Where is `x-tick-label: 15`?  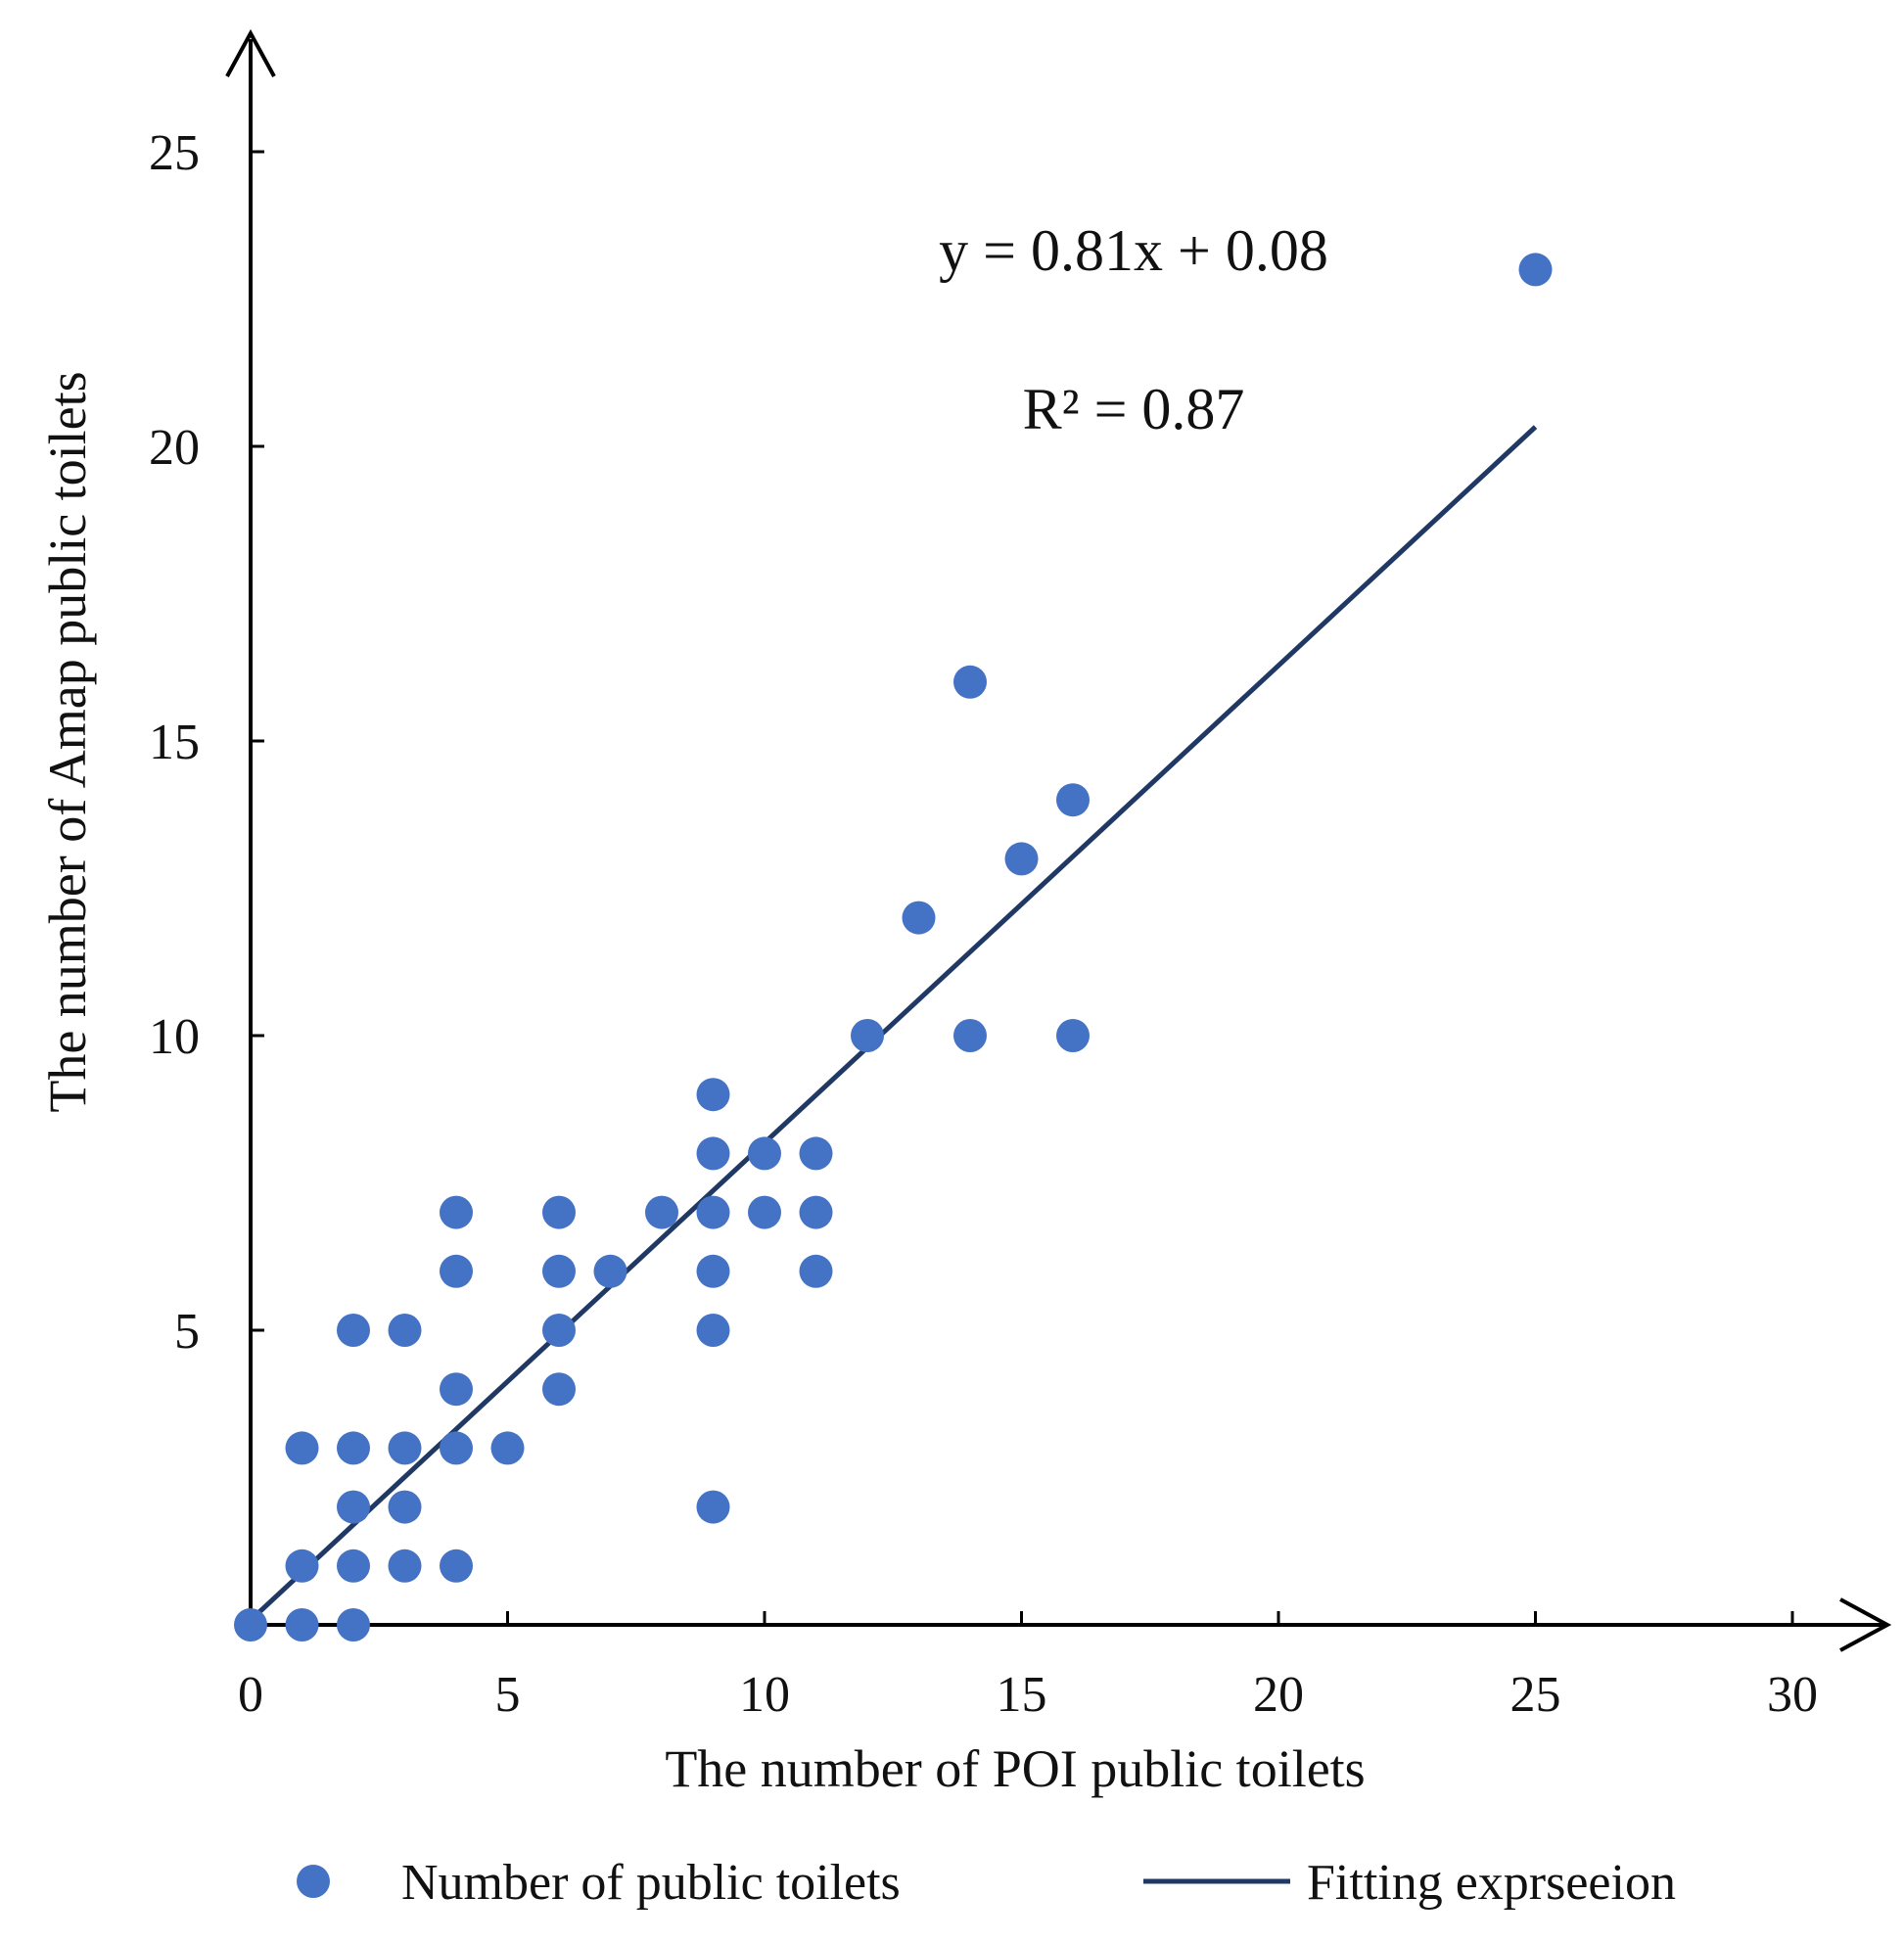 x-tick-label: 15 is located at coordinates (1022, 1695).